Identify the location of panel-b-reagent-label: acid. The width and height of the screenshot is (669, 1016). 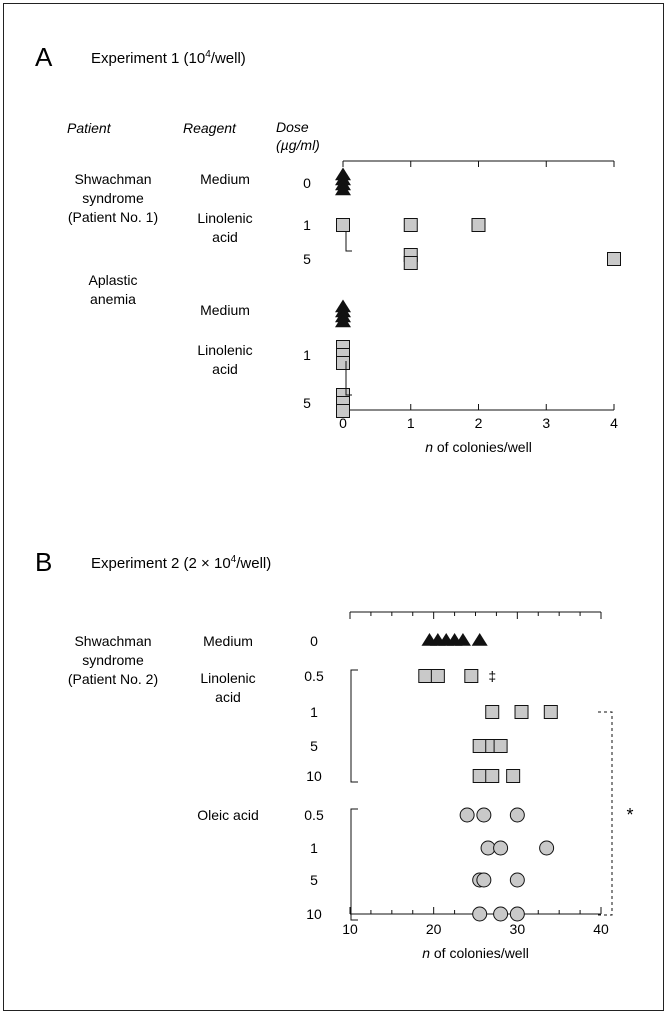
(228, 697).